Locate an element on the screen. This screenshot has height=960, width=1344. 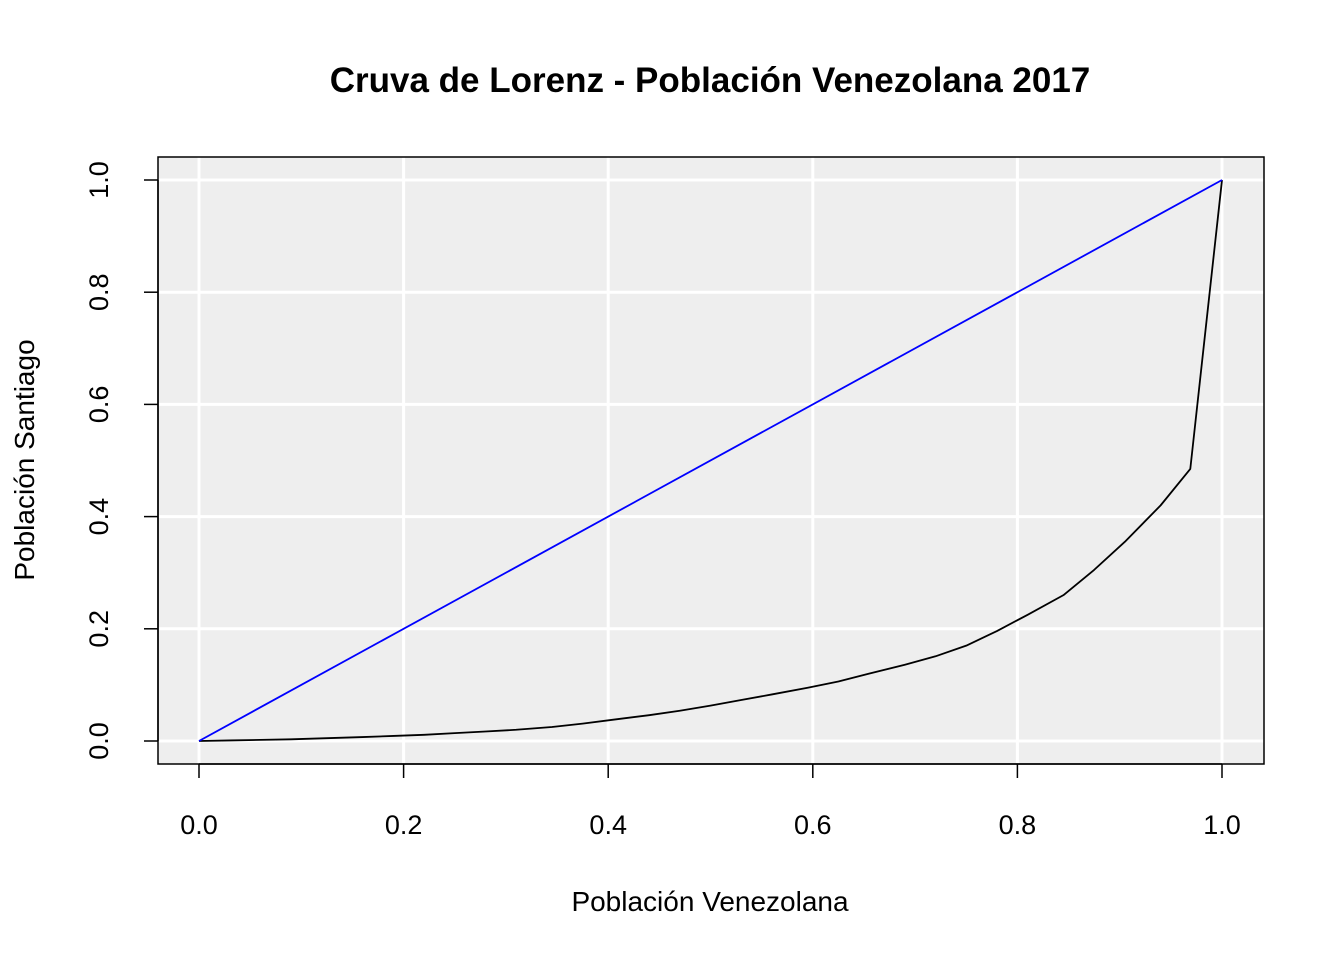
y-tick-label: 1.0 is located at coordinates (99, 180).